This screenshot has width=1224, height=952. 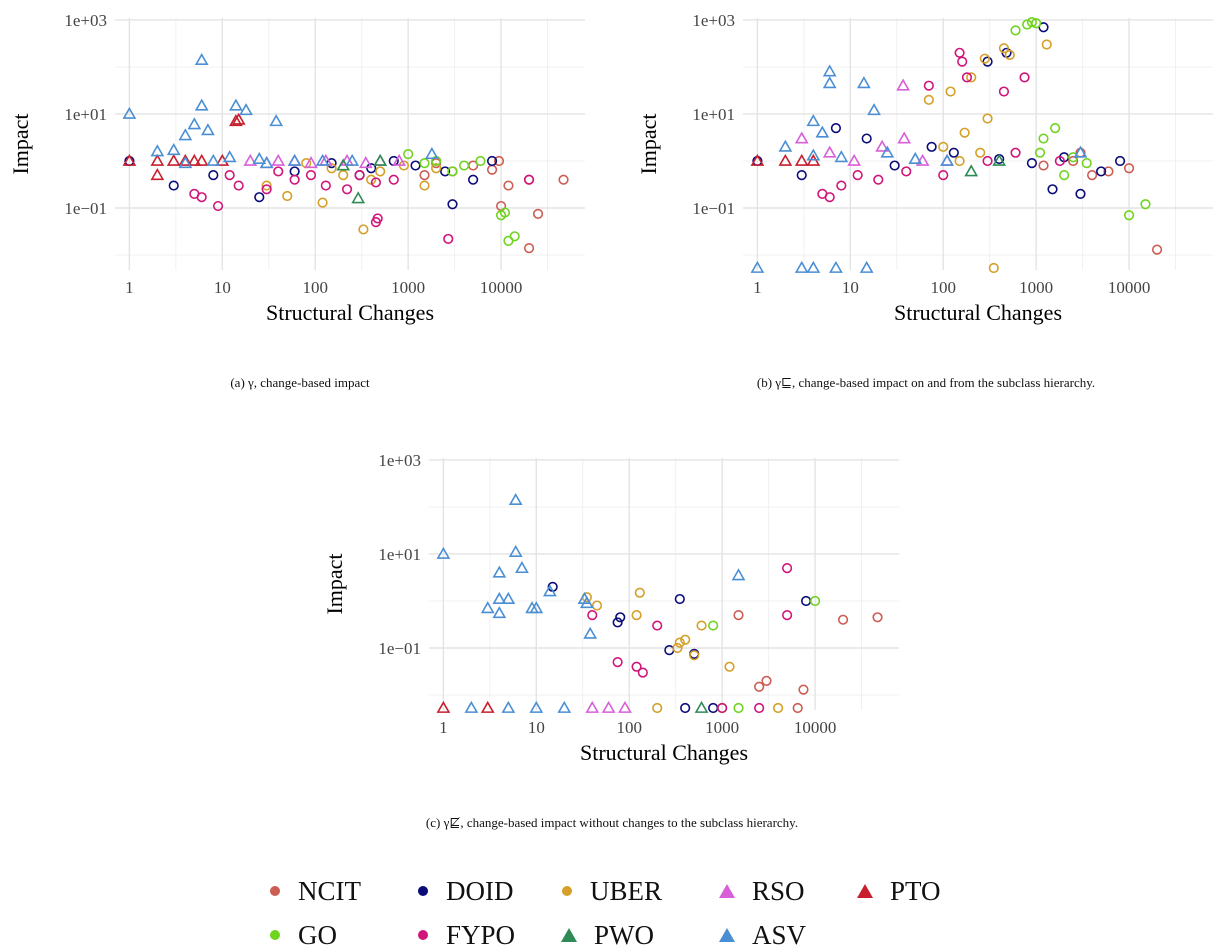 I want to click on x-tick-label: 10000, so click(x=501, y=287).